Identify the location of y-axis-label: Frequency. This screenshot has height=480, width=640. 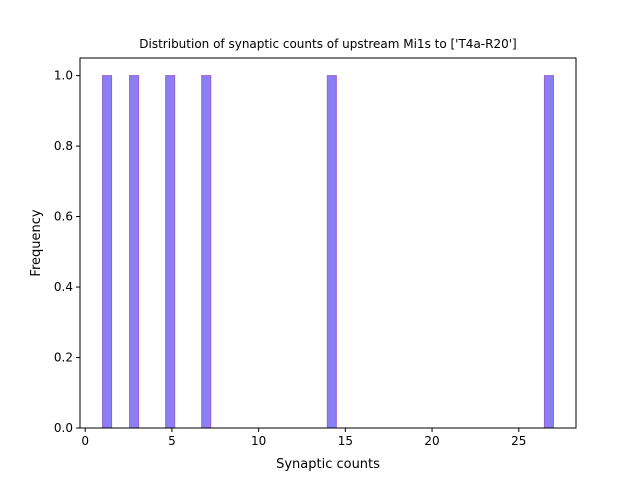
(36, 242).